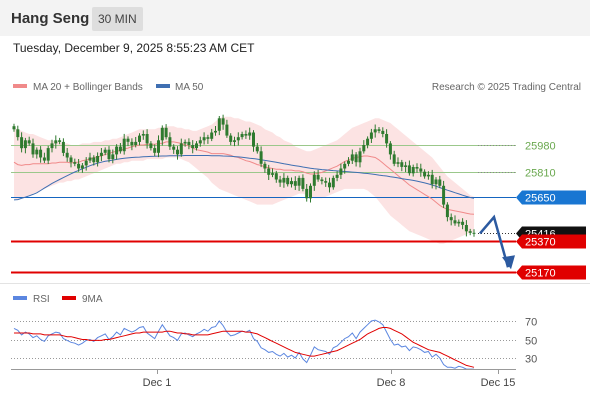  Describe the element at coordinates (540, 147) in the screenshot. I see `resistance-label-25980: 25980` at that location.